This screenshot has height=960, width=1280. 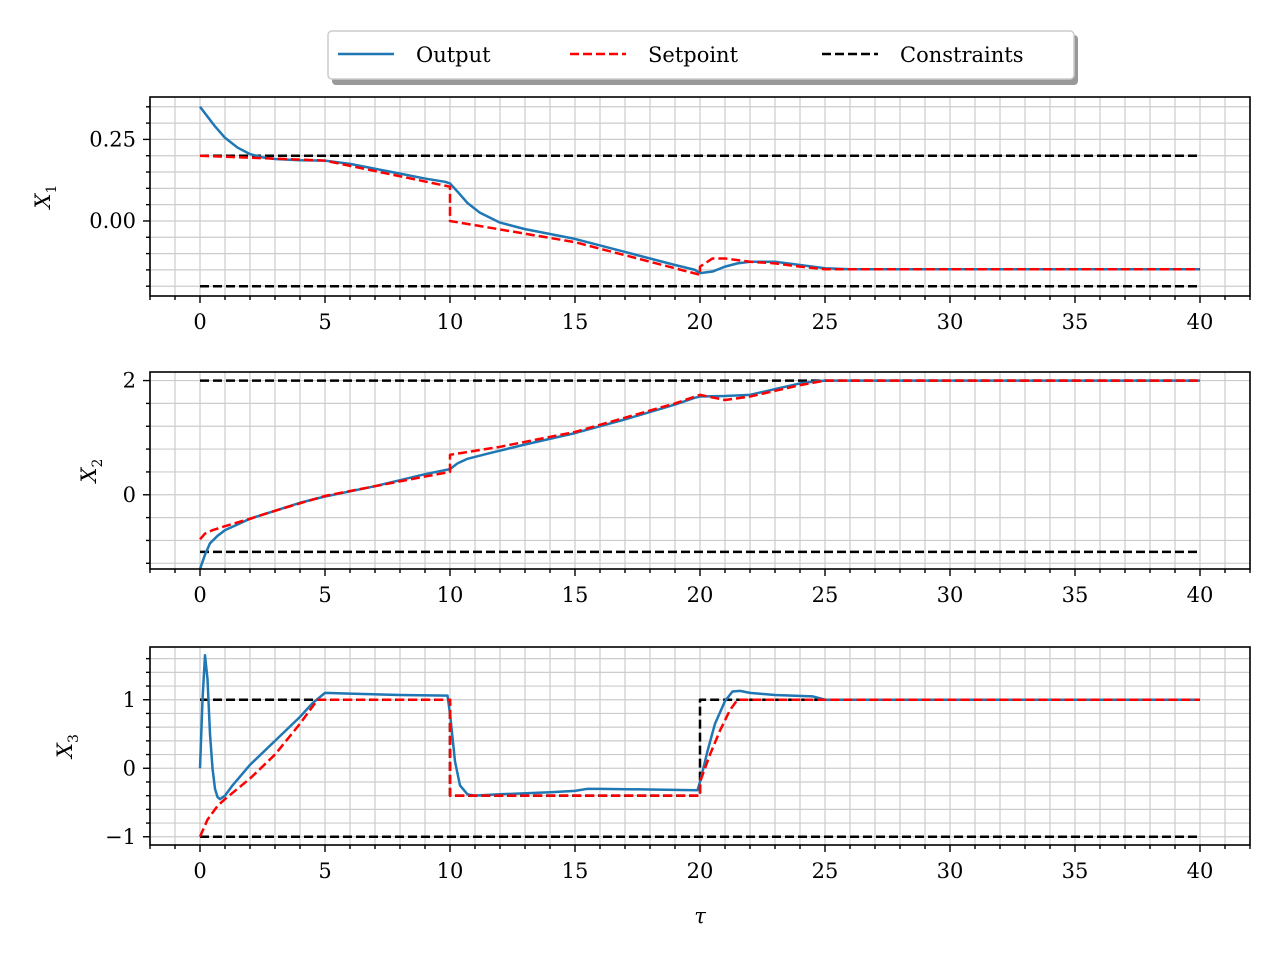 What do you see at coordinates (45, 198) in the screenshot?
I see `y-axis-label: X1` at bounding box center [45, 198].